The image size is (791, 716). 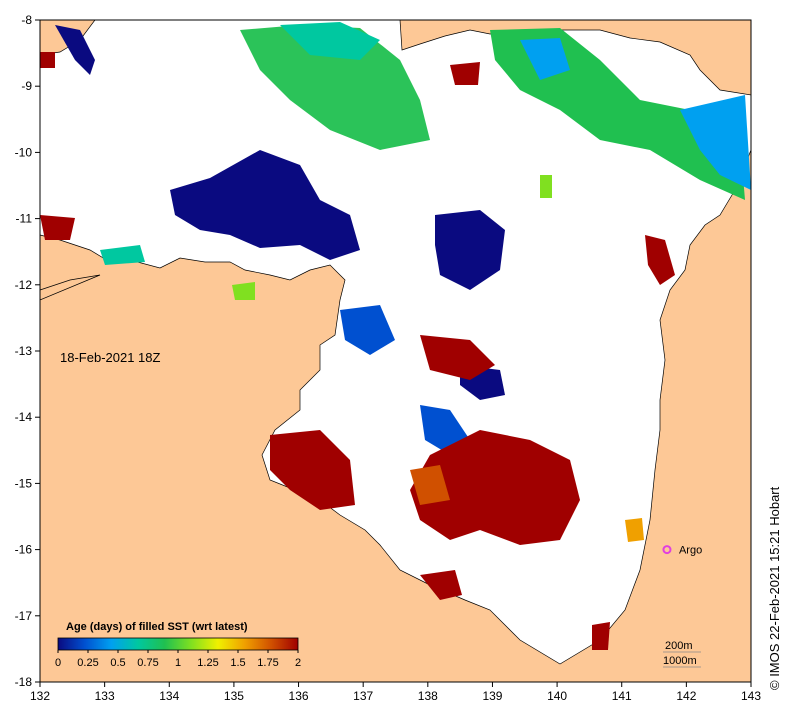 What do you see at coordinates (24, 285) in the screenshot?
I see `y-tick-label: -12` at bounding box center [24, 285].